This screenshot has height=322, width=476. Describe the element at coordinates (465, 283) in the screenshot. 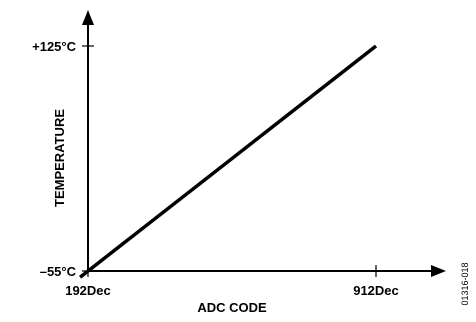

I see `figure-id: 01316-018` at that location.